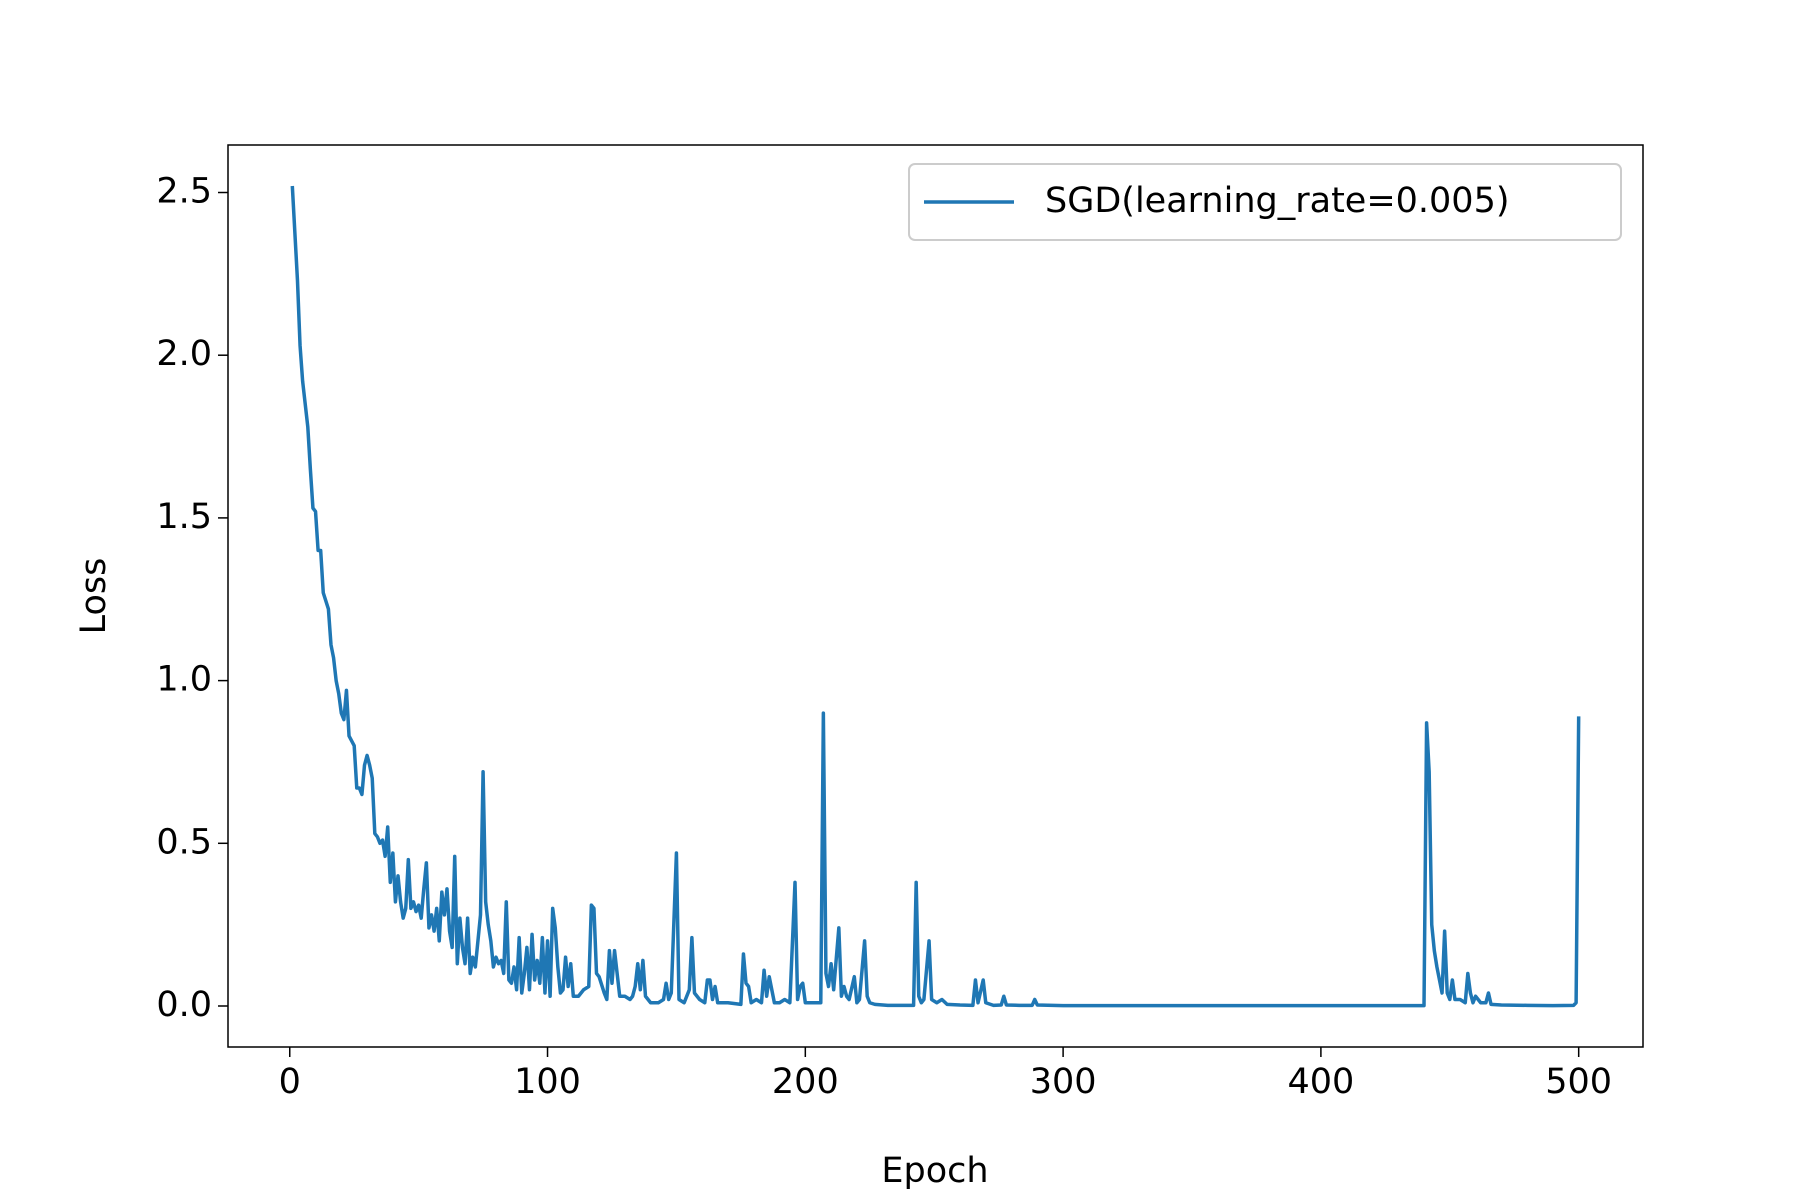 The image size is (1800, 1200). What do you see at coordinates (290, 1082) in the screenshot?
I see `x-tick-label: 0` at bounding box center [290, 1082].